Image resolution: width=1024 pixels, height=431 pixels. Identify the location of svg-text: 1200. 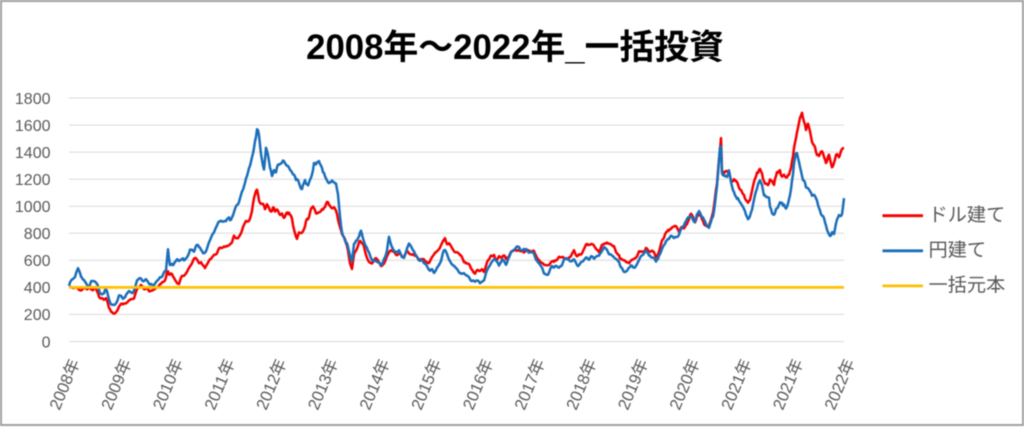
(33, 180).